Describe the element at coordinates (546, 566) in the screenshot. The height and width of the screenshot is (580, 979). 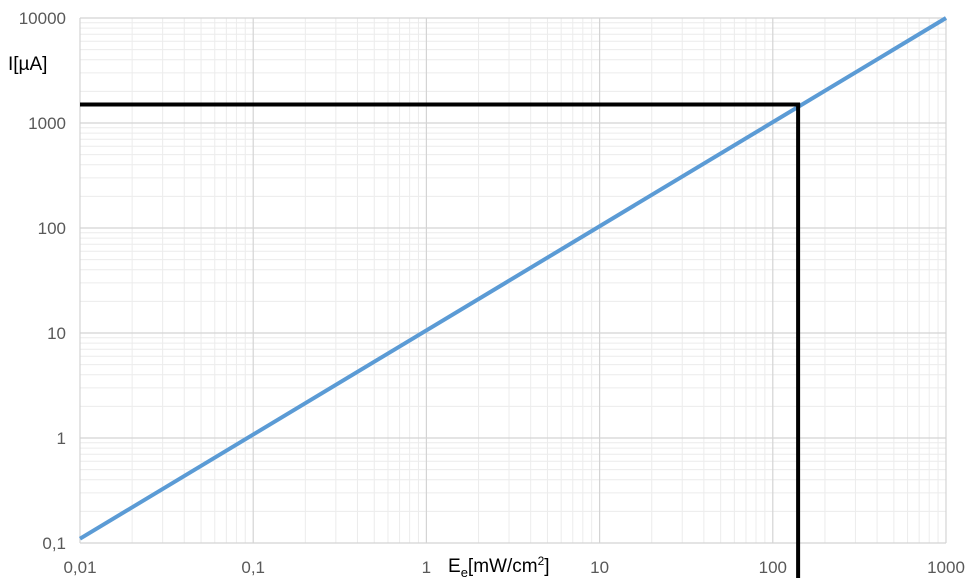
I see `x-axis-title-end: ]` at that location.